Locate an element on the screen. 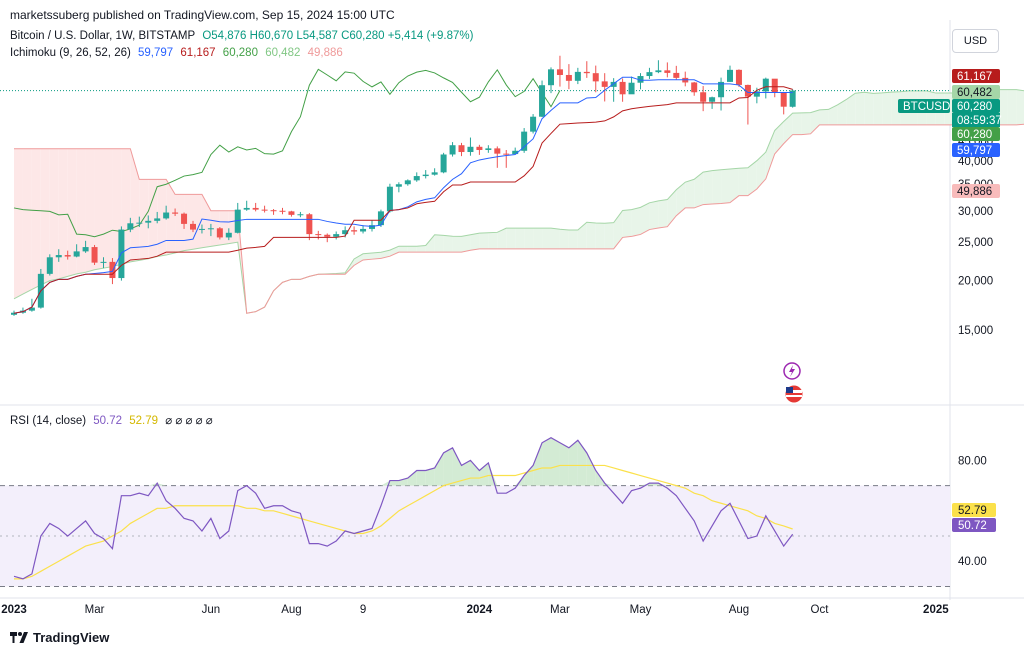 The width and height of the screenshot is (1024, 654). rsi-value-label-bg is located at coordinates (974, 525).